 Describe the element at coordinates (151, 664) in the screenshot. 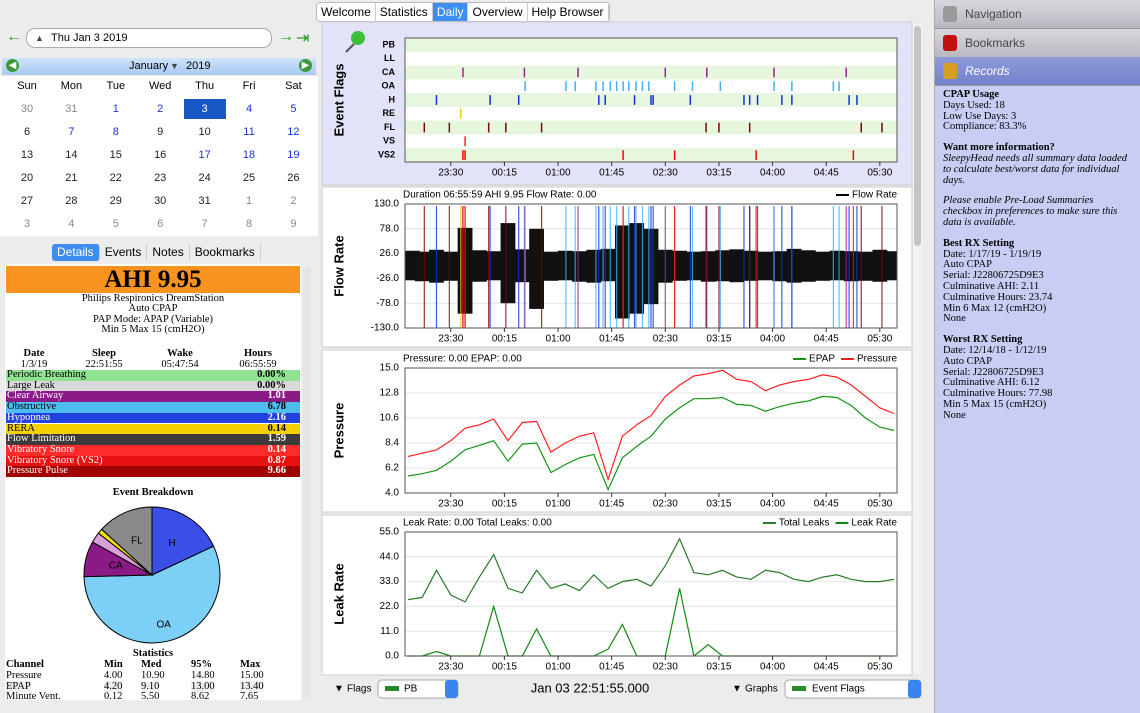

I see `stat-header: Med` at that location.